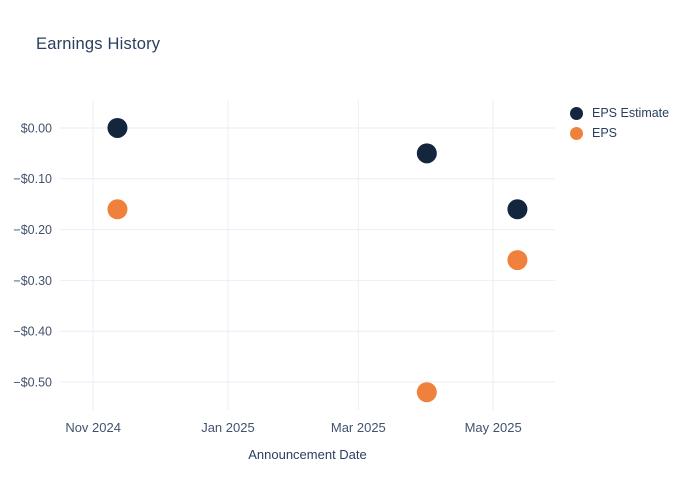 Image resolution: width=700 pixels, height=500 pixels. I want to click on x-tick-label: May 2025, so click(493, 427).